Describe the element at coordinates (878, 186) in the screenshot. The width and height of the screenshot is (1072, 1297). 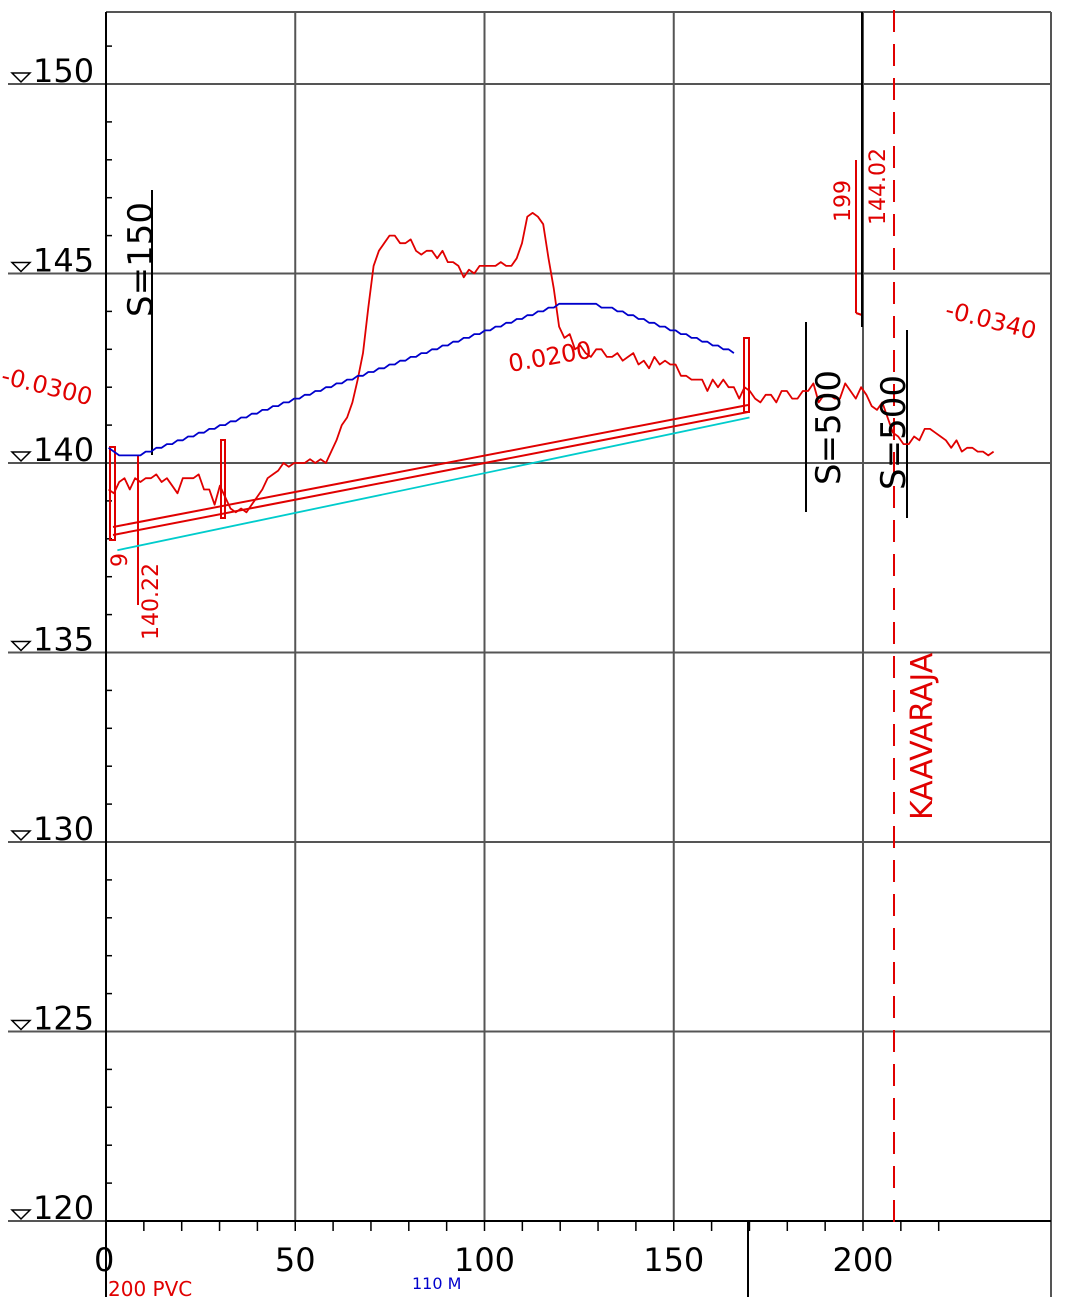
I see `elevation-label-right: 144.02` at that location.